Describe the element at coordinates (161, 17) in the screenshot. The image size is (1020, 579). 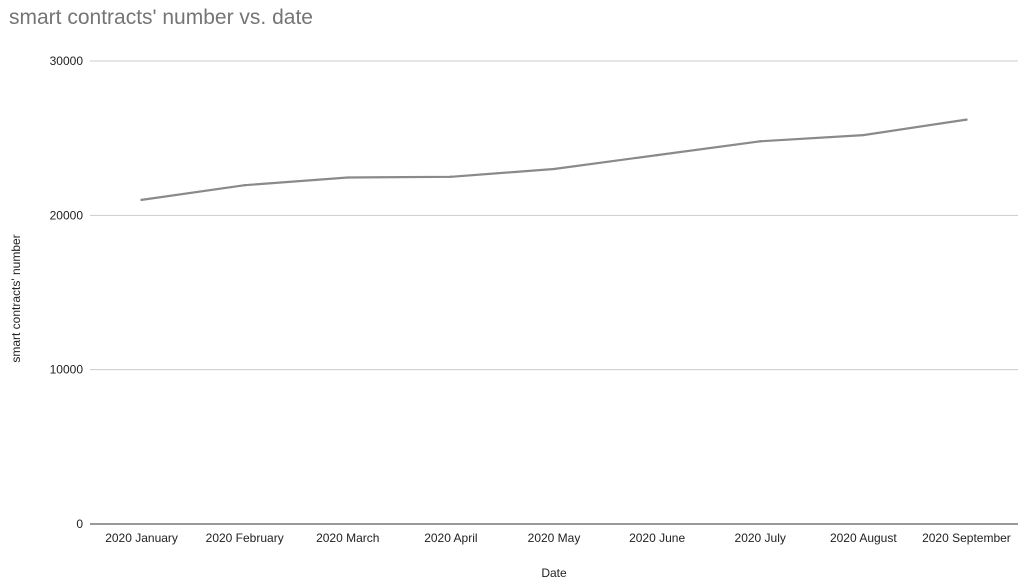
I see `chart-title: smart contracts' number vs. date` at that location.